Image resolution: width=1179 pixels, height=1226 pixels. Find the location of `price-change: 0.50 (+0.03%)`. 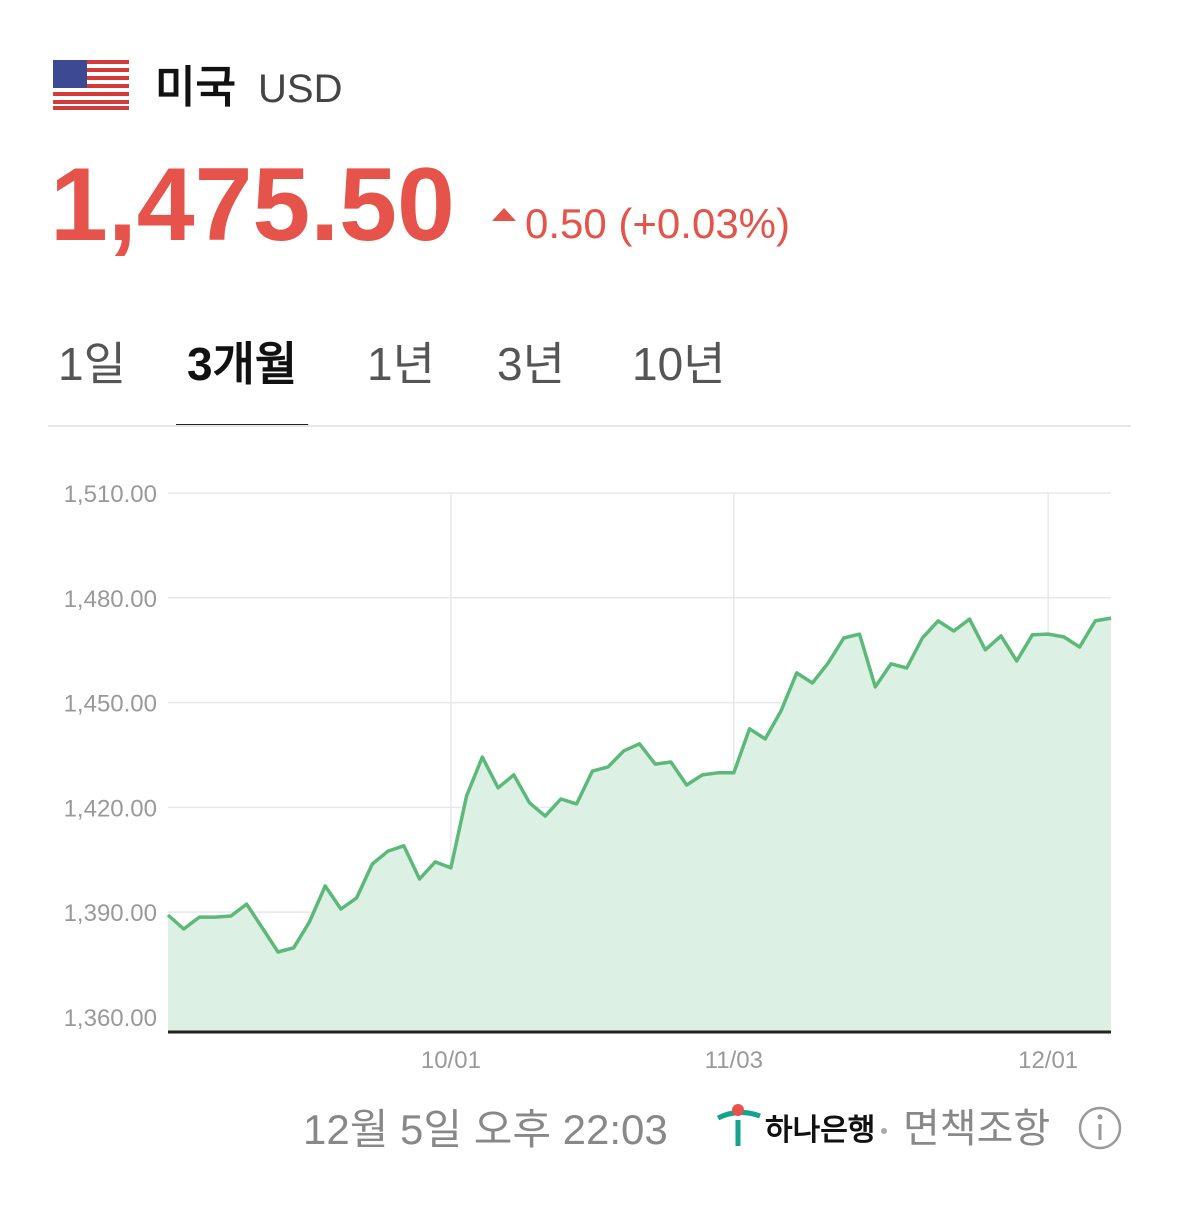

price-change: 0.50 (+0.03%) is located at coordinates (657, 223).